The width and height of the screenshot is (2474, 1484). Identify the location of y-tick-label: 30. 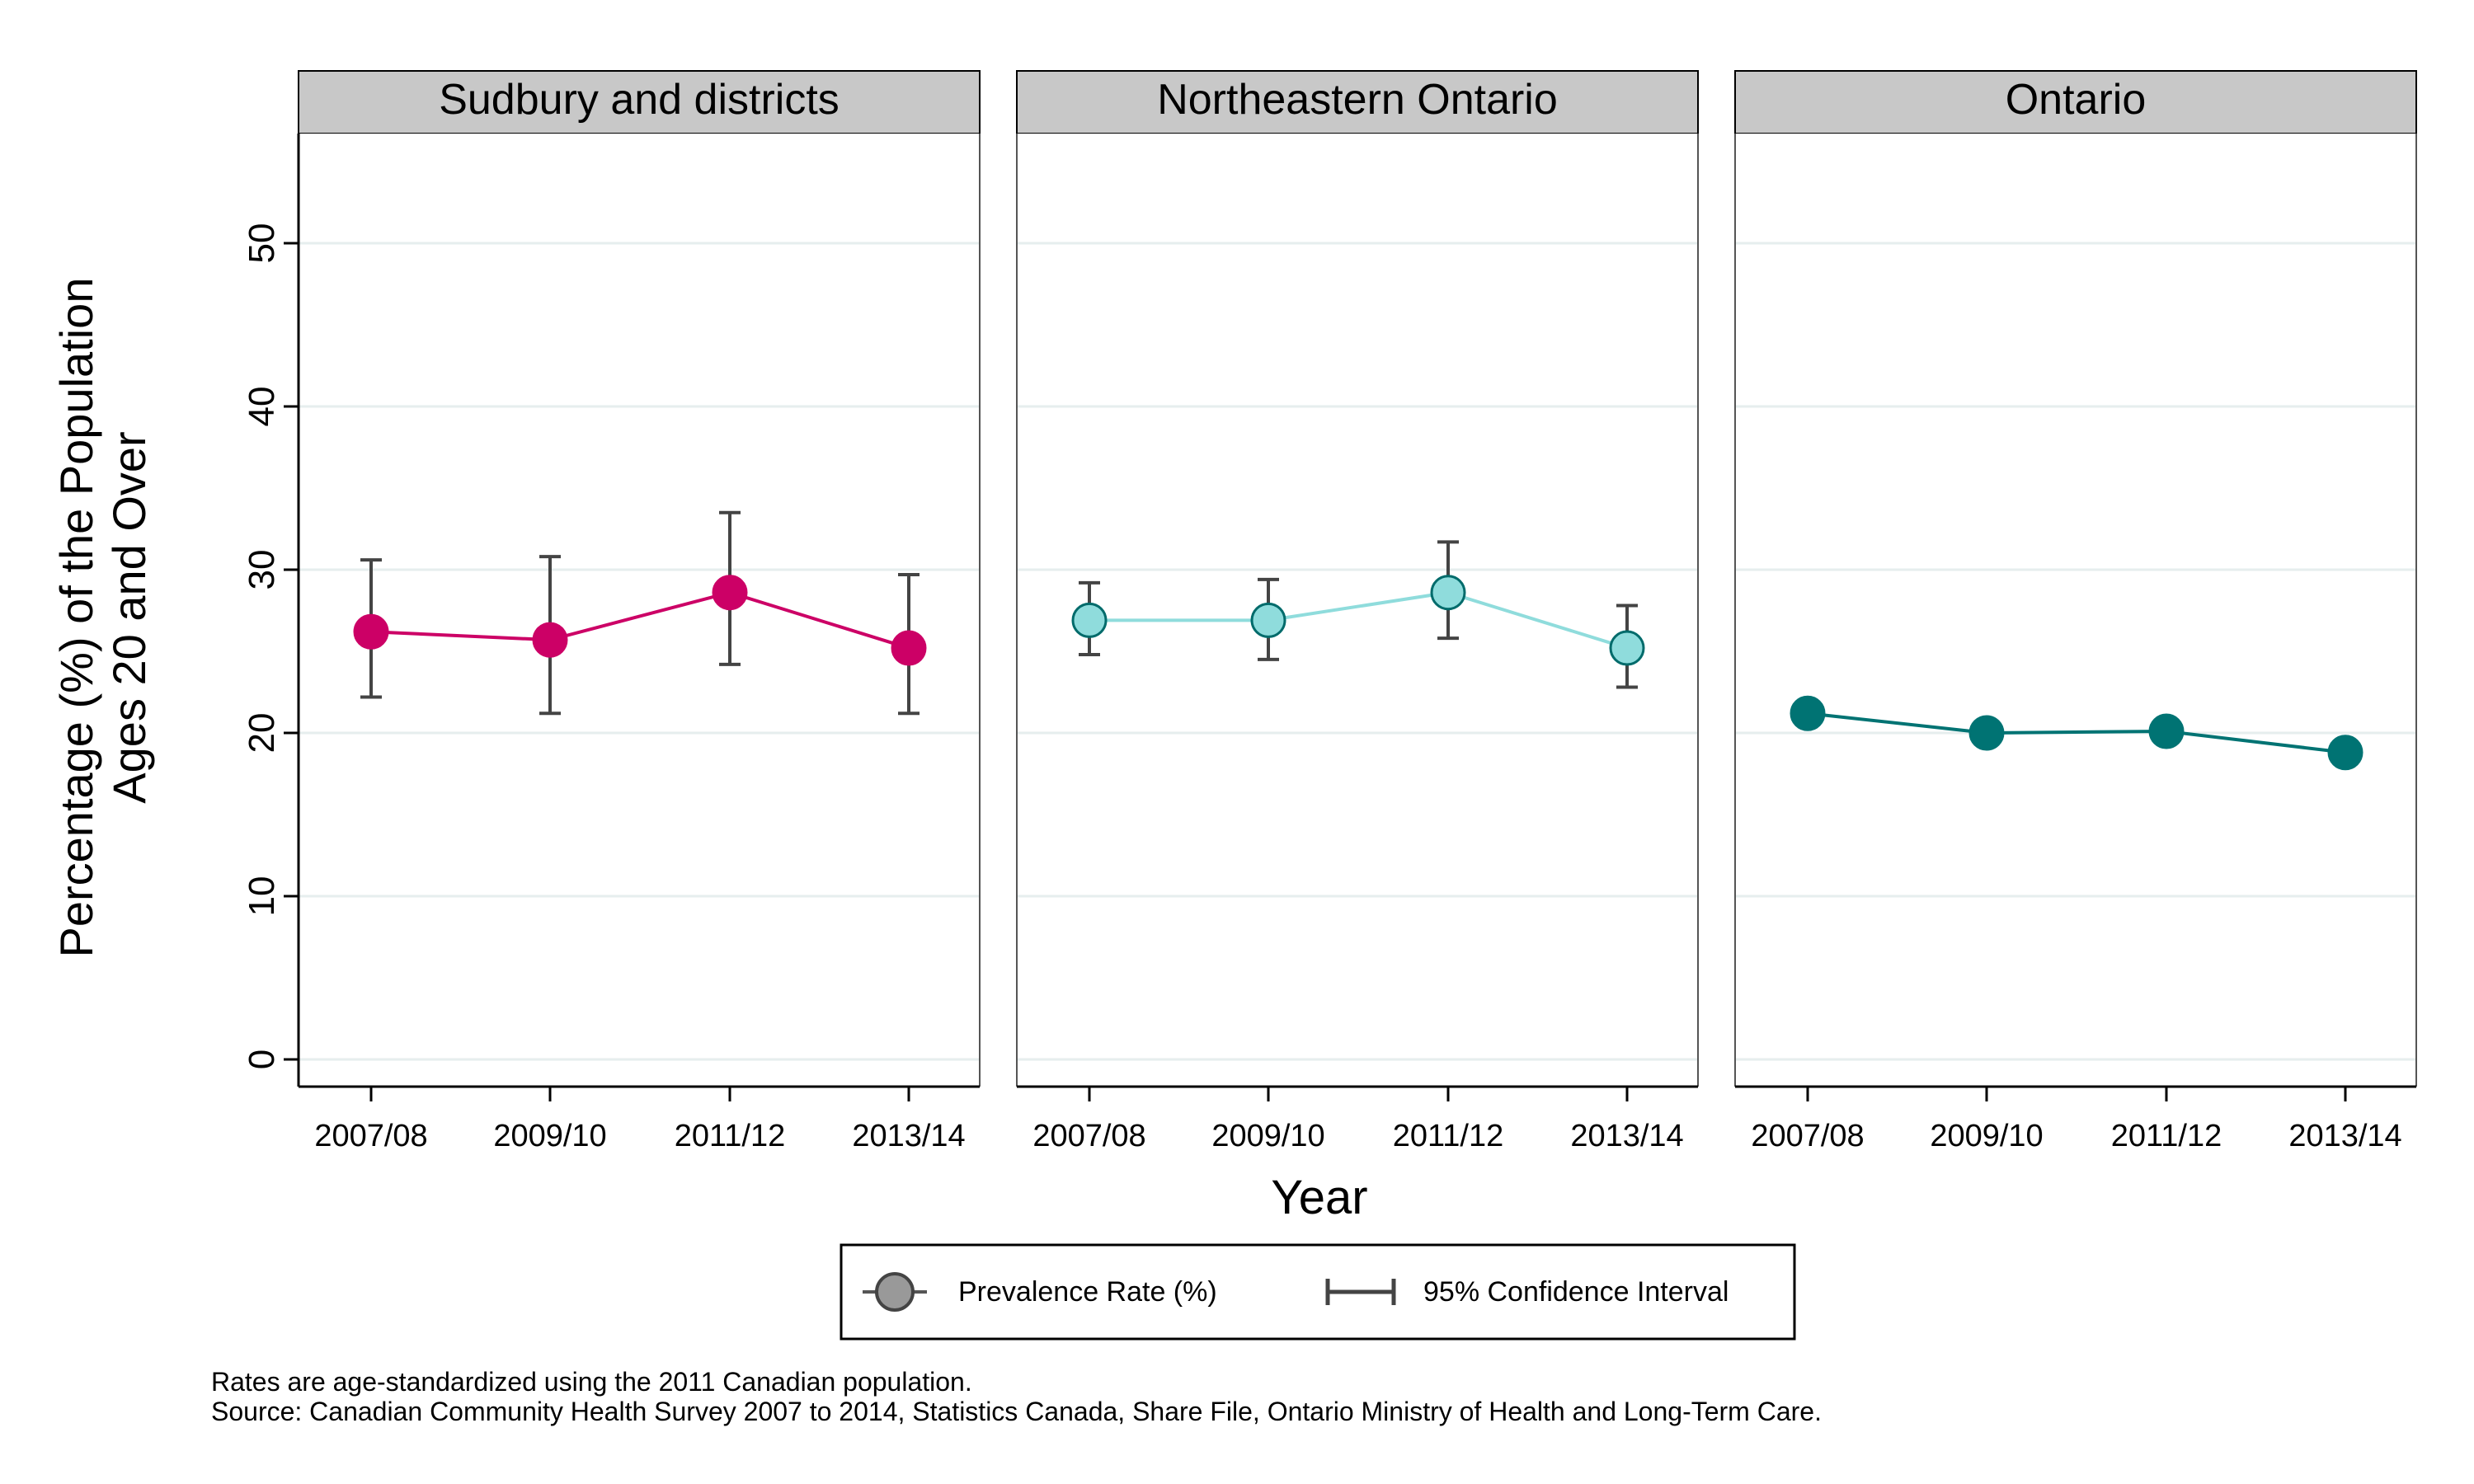
(262, 570).